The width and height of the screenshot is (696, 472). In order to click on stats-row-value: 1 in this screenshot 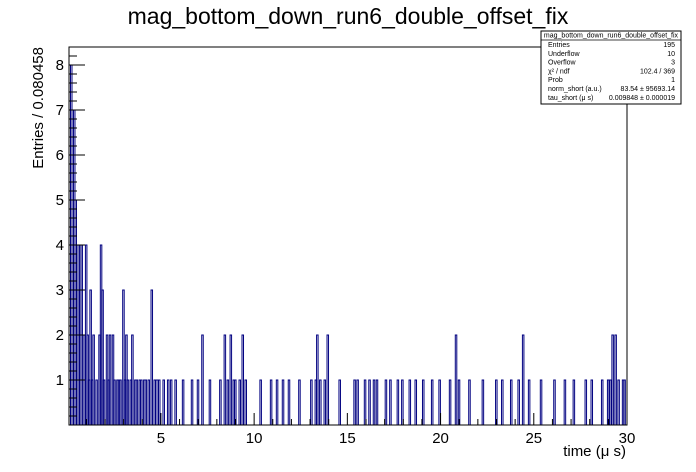, I will do `click(673, 80)`.